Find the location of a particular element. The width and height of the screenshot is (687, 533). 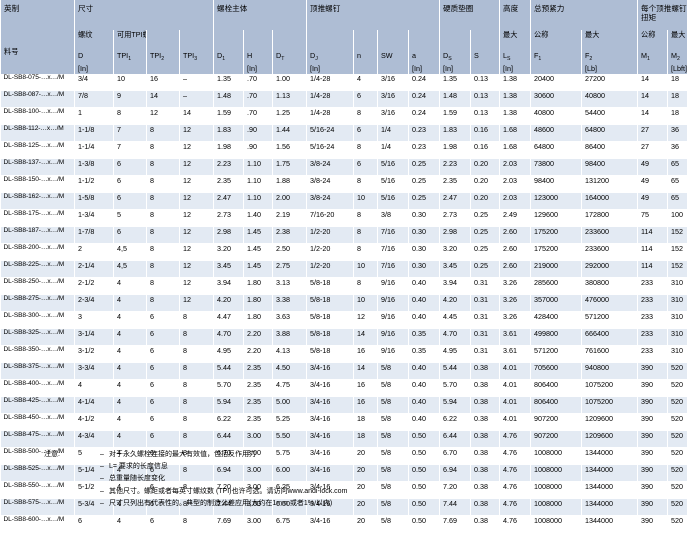

column-header-symbol: D is located at coordinates (94, 52).